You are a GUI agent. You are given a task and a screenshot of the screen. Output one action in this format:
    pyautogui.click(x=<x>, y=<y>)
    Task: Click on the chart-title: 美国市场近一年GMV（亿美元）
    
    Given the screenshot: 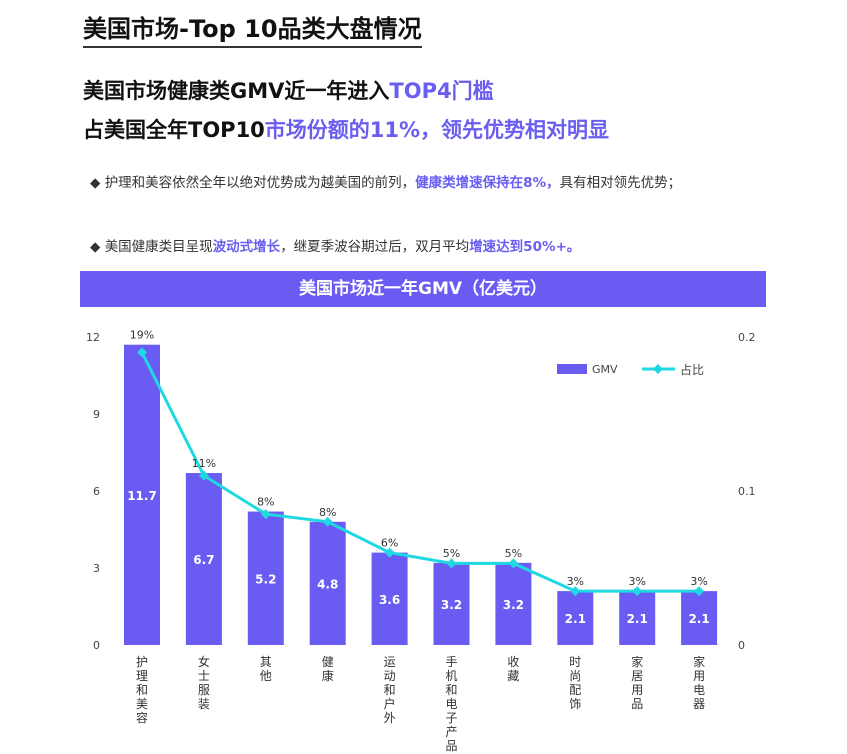 What is the action you would take?
    pyautogui.click(x=423, y=289)
    